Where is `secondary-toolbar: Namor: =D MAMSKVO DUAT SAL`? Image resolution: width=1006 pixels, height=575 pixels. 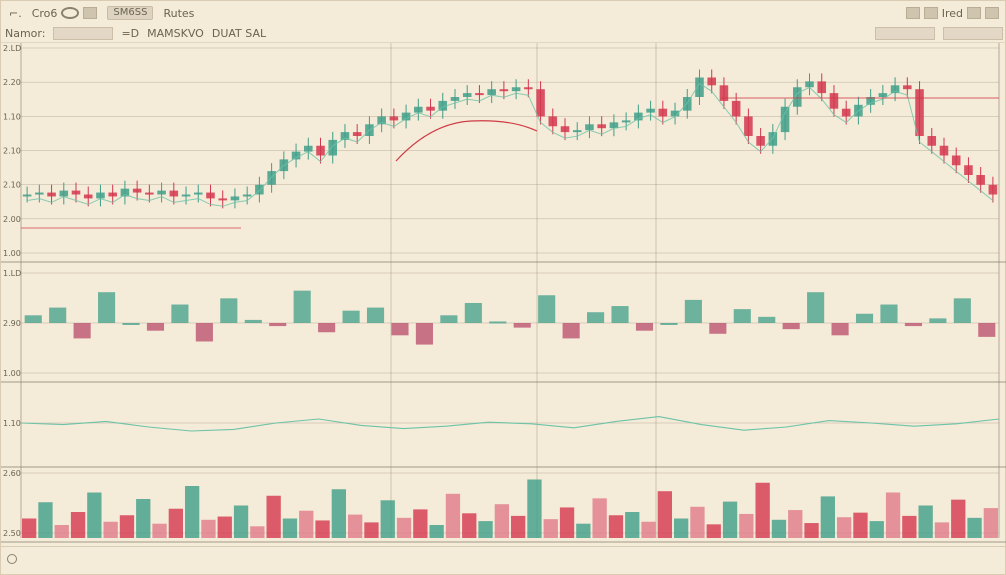
secondary-toolbar: Namor: =D MAMSKVO DUAT SAL is located at coordinates (503, 34).